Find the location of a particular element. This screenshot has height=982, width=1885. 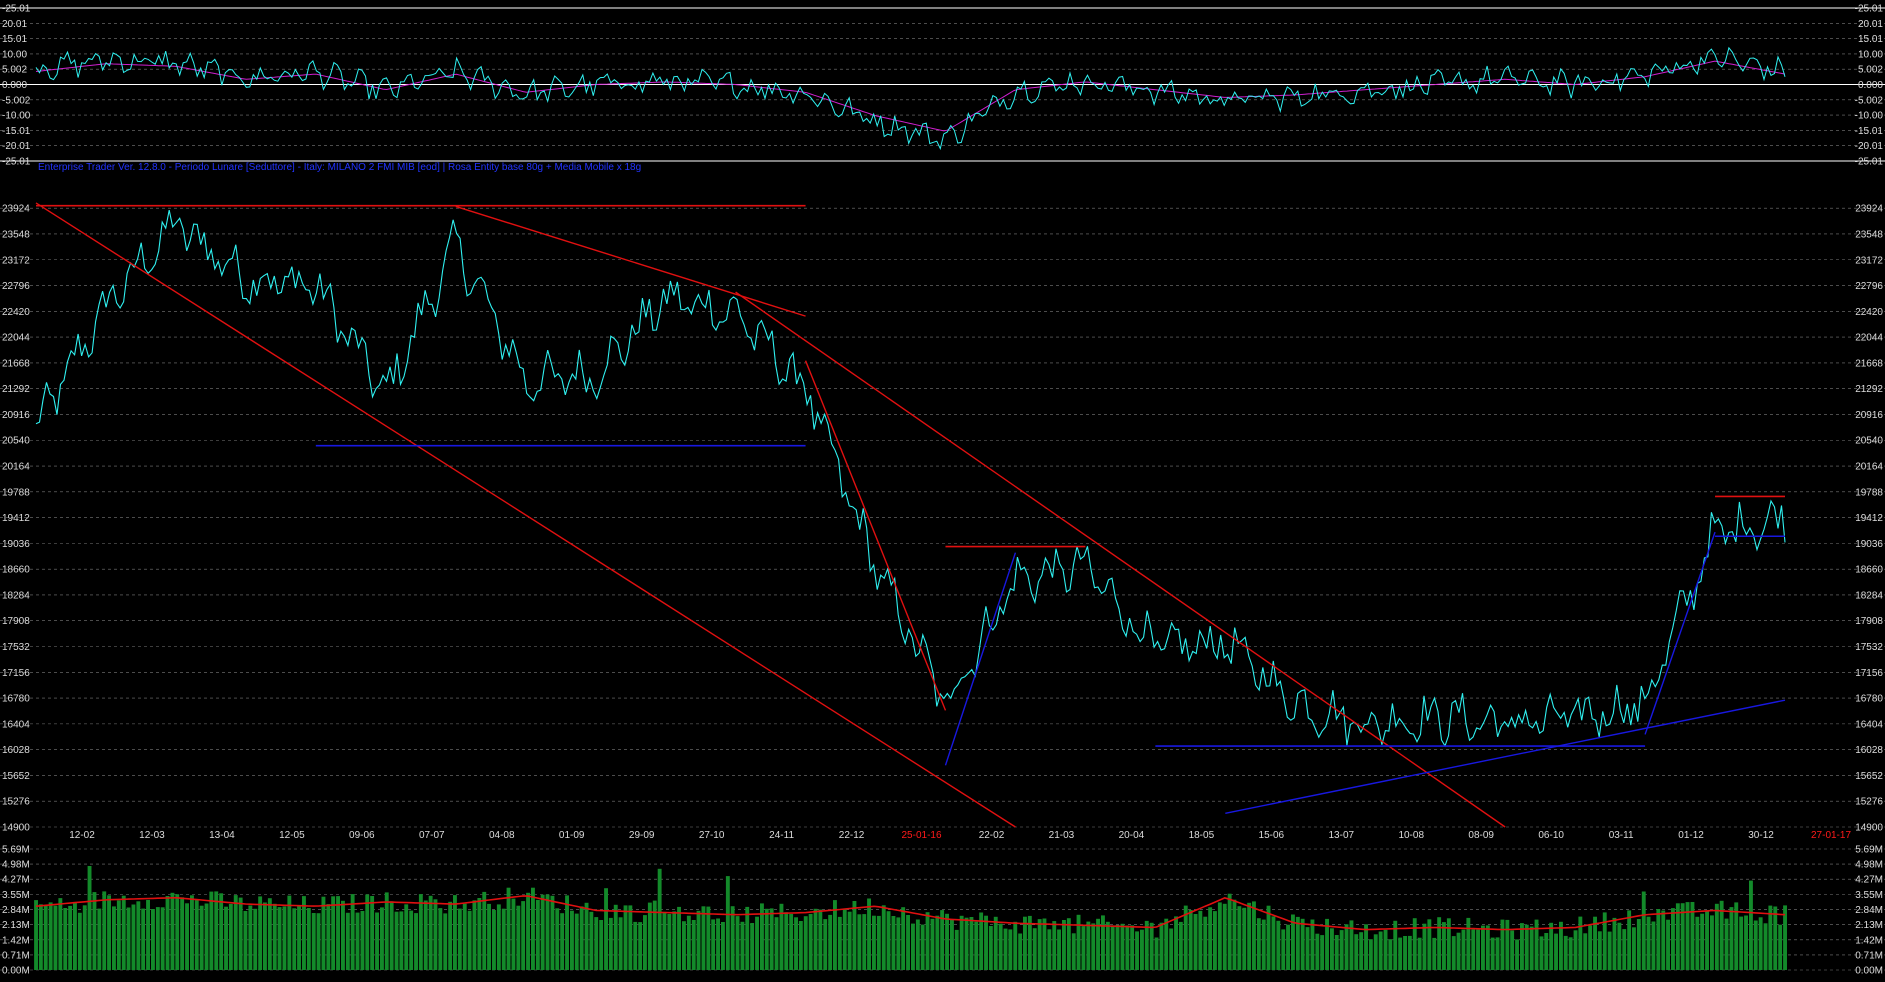

volume-axis-label-left: 5.69M is located at coordinates (16, 850).